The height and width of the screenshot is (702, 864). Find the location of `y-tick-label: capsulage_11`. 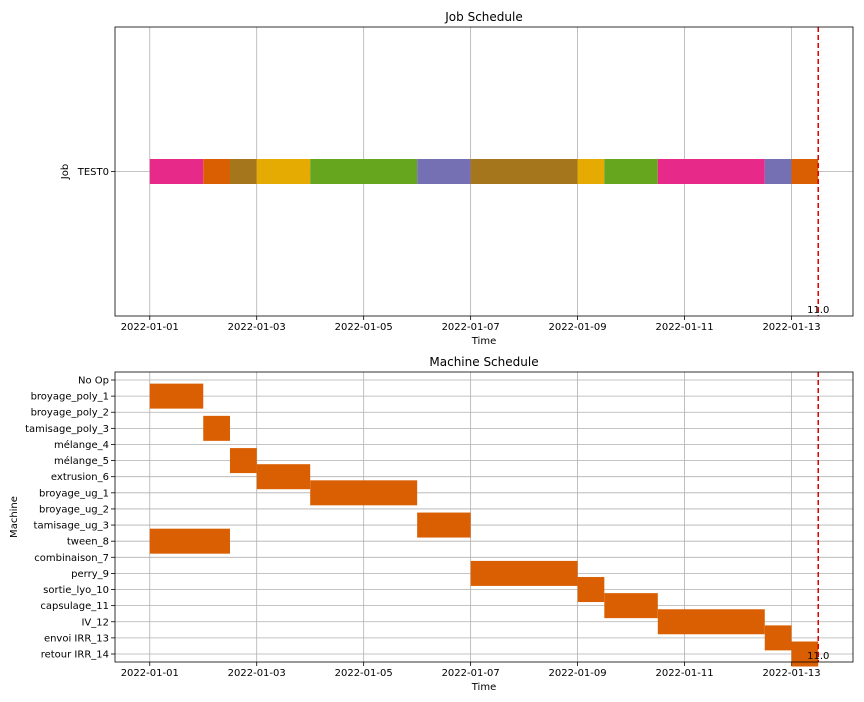

y-tick-label: capsulage_11 is located at coordinates (74, 606).